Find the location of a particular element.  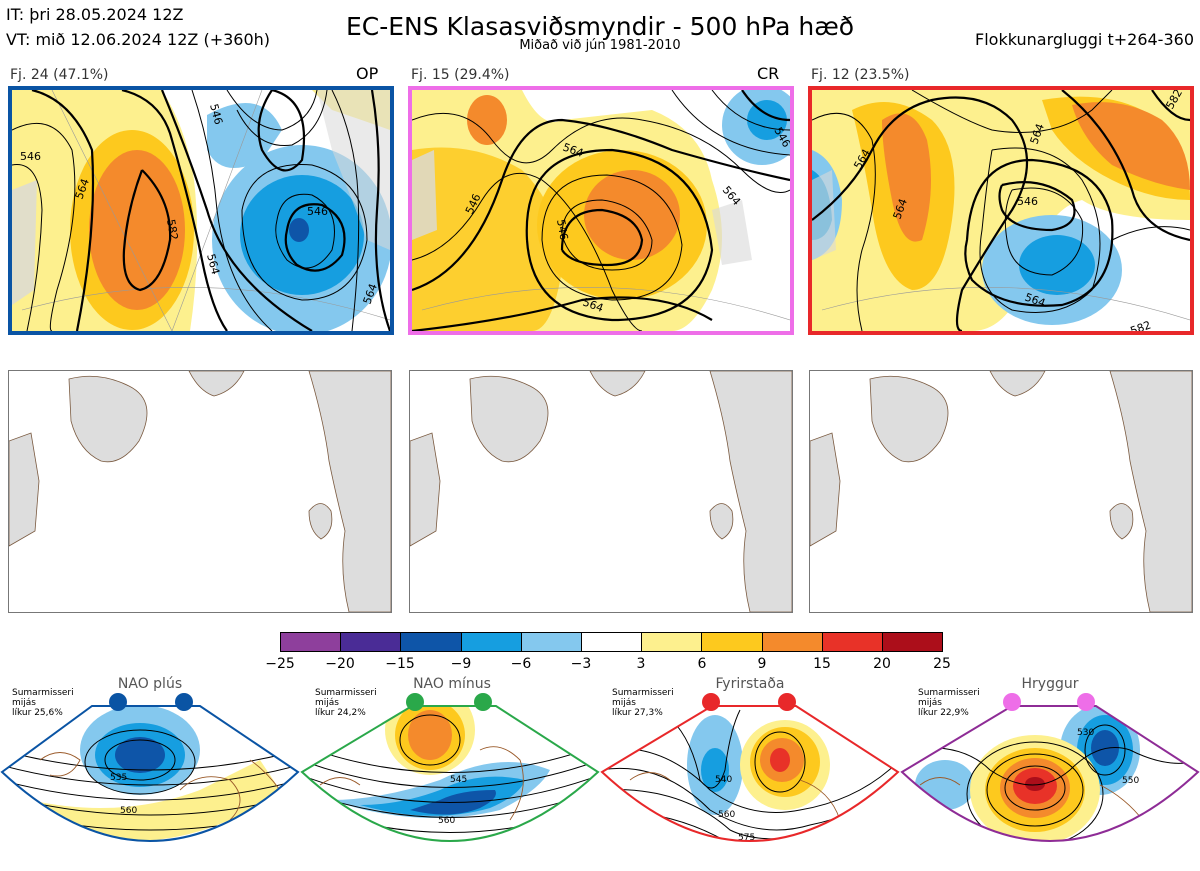

cluster-2-label: Fj. 15 (29.4%) is located at coordinates (460, 75).